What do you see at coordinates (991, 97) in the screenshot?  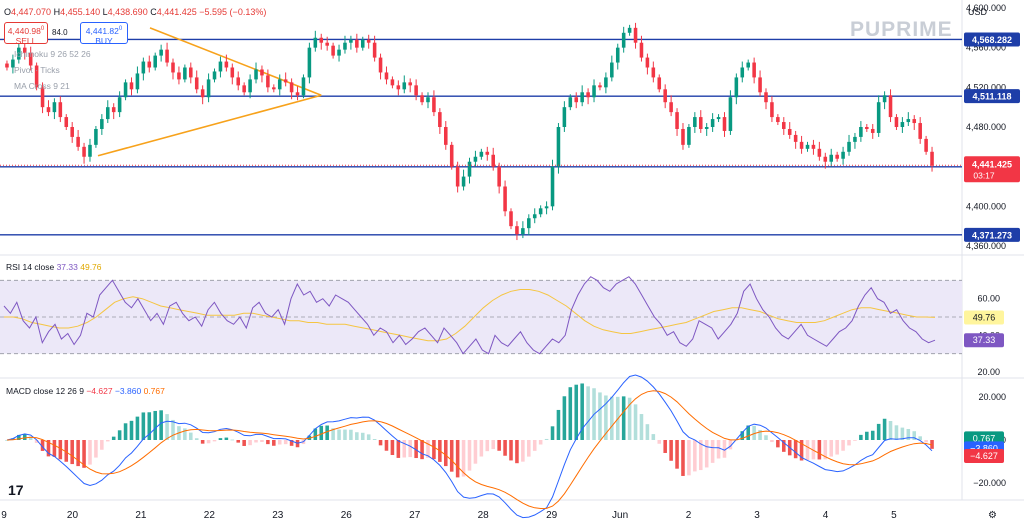 I see `level-price-label: 4,511.118` at bounding box center [991, 97].